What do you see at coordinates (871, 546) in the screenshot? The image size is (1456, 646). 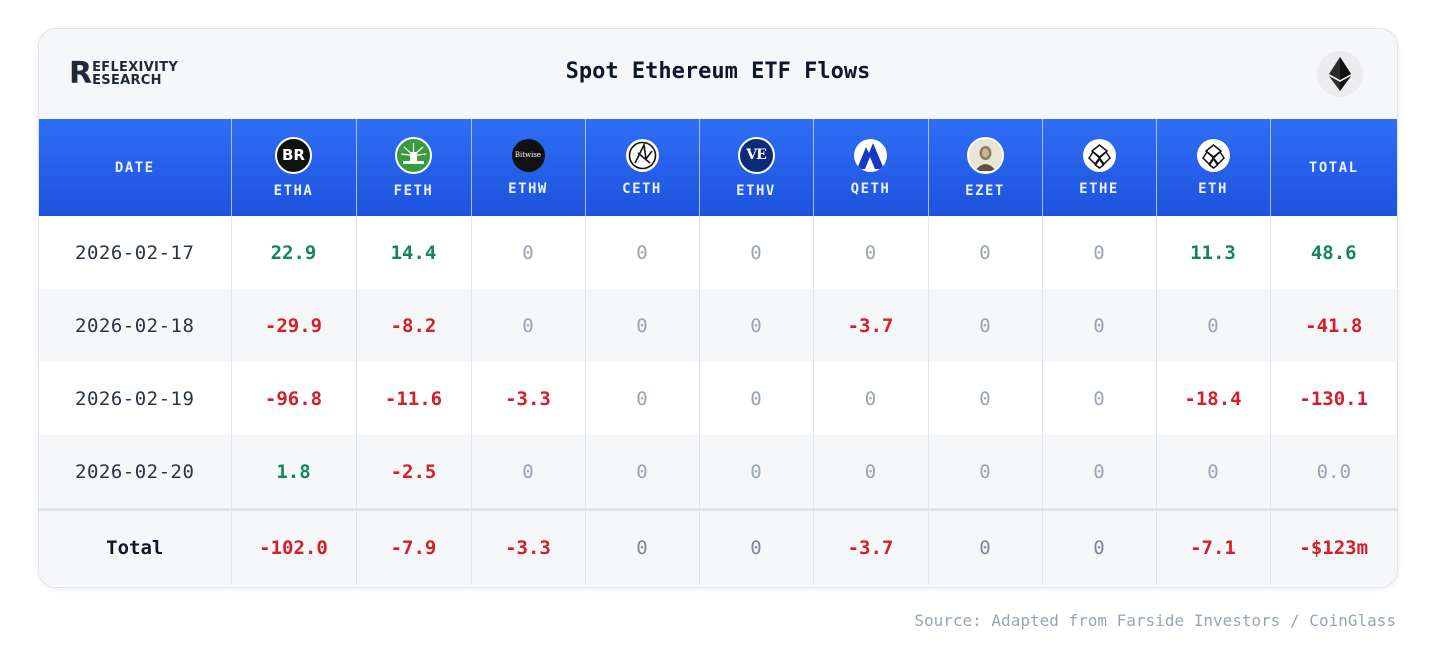 I see `total-cell-qeth: -3.7` at bounding box center [871, 546].